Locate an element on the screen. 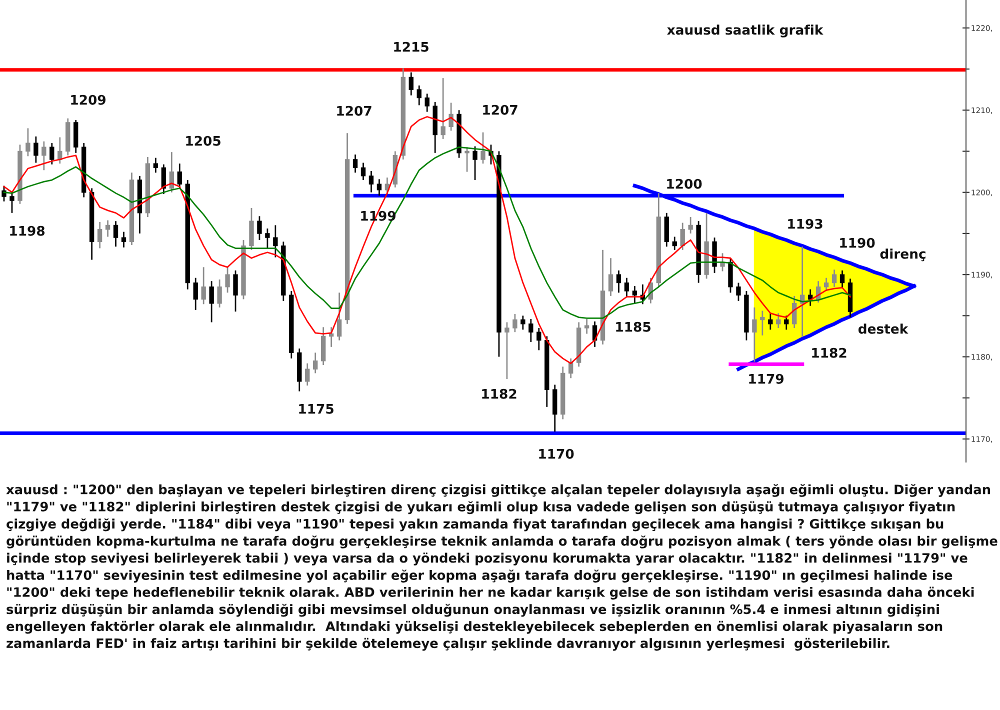 The image size is (1000, 710). annotation: 1200 is located at coordinates (684, 183).